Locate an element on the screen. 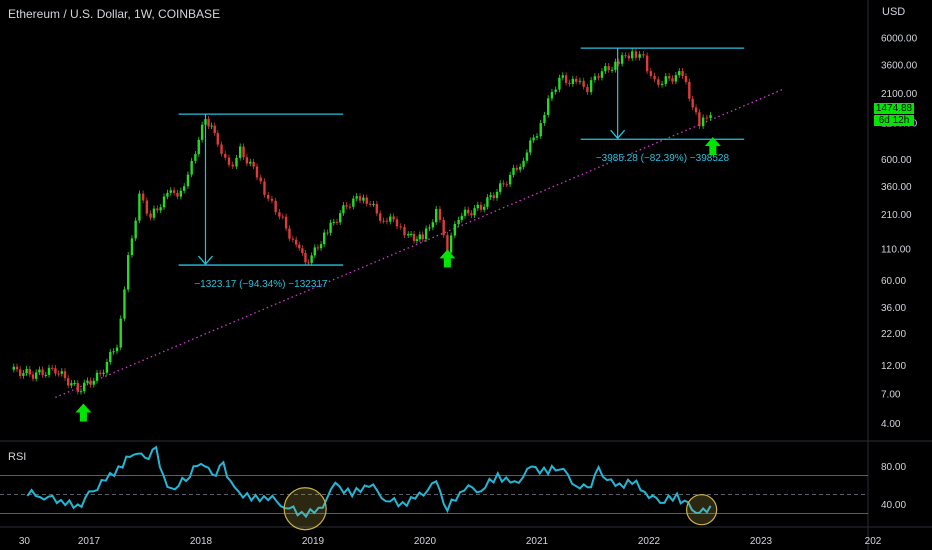  time-tick-label: 2019 is located at coordinates (313, 541).